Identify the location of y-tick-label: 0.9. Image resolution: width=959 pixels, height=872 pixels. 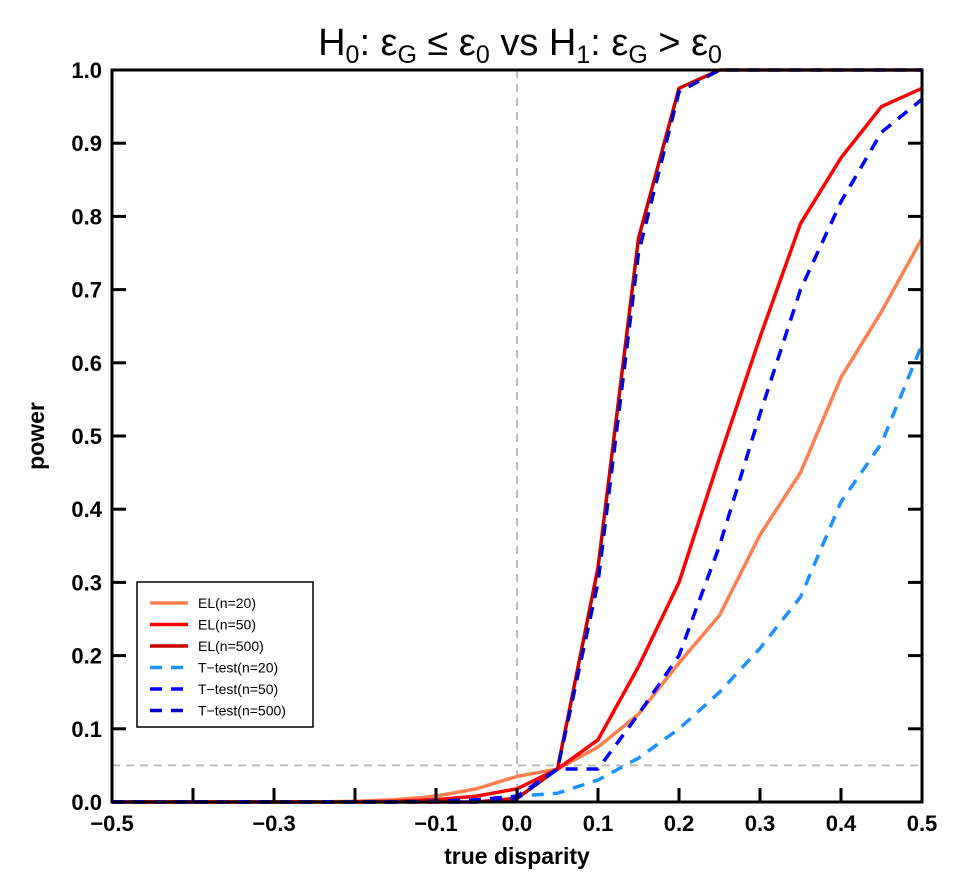
(86, 143).